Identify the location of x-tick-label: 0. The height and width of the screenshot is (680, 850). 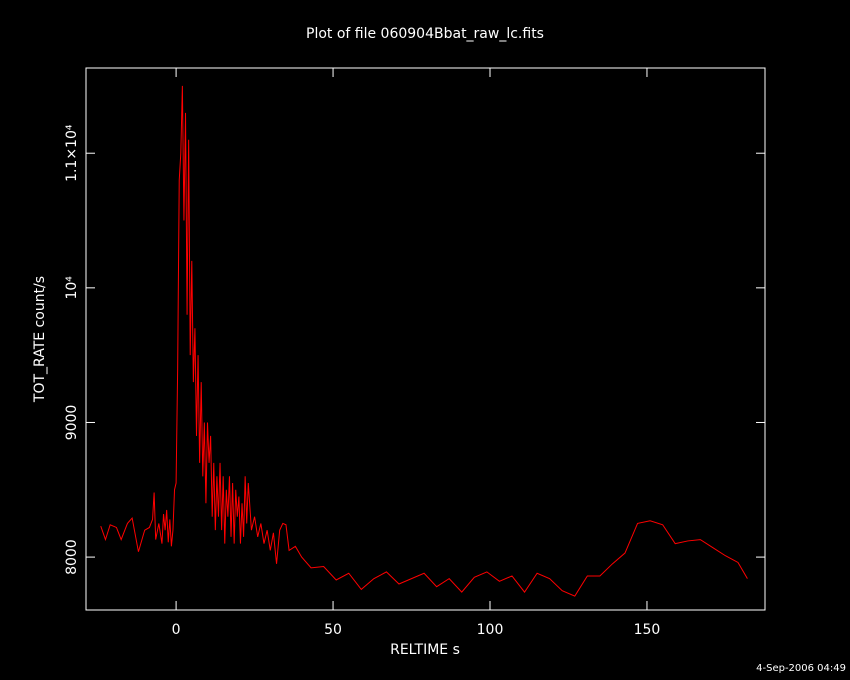
(176, 630).